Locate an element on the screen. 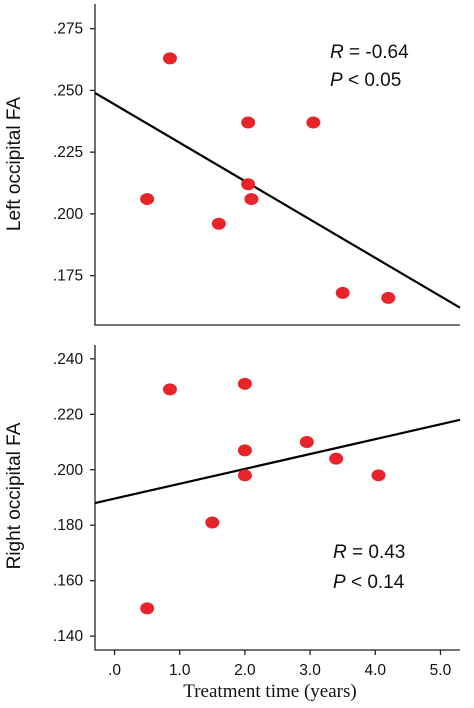 This screenshot has width=474, height=708. bottom-y-ticks: .140 .160 .180 .200 .220 .240 is located at coordinates (74, 498).